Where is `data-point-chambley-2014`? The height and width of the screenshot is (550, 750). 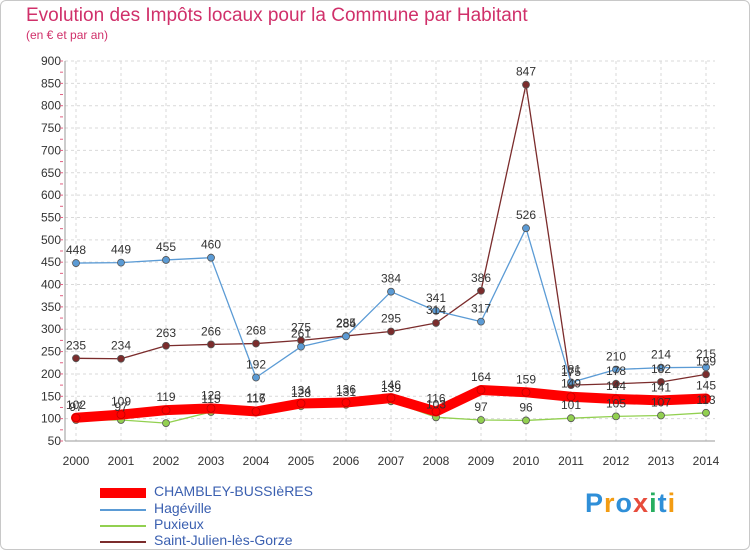
data-point-chambley-2014 is located at coordinates (706, 398).